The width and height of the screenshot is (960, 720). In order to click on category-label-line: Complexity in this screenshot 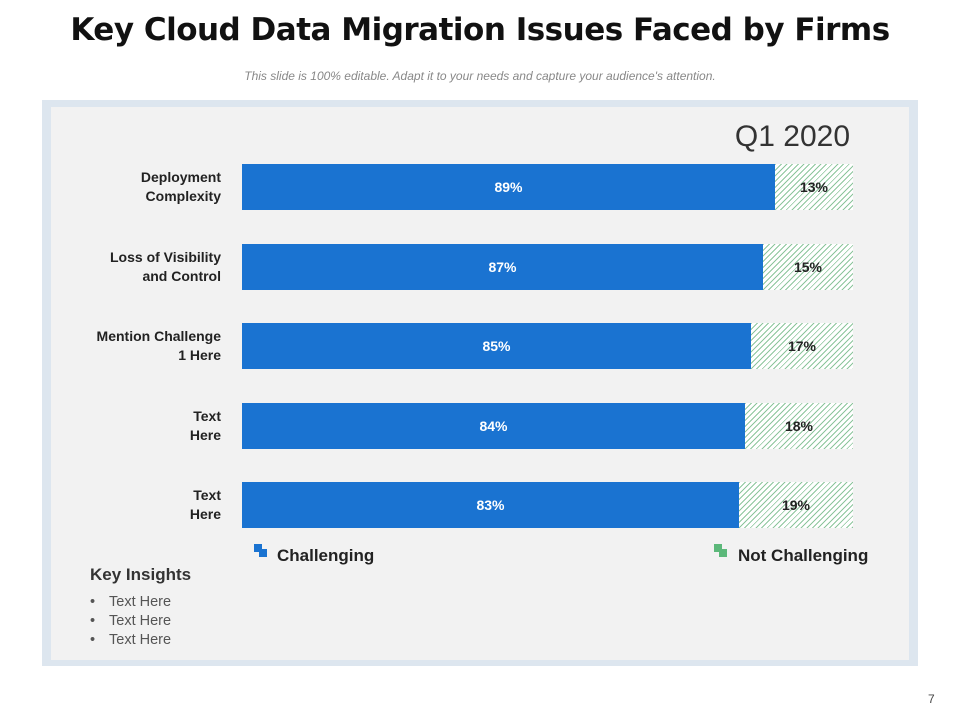, I will do `click(183, 196)`.